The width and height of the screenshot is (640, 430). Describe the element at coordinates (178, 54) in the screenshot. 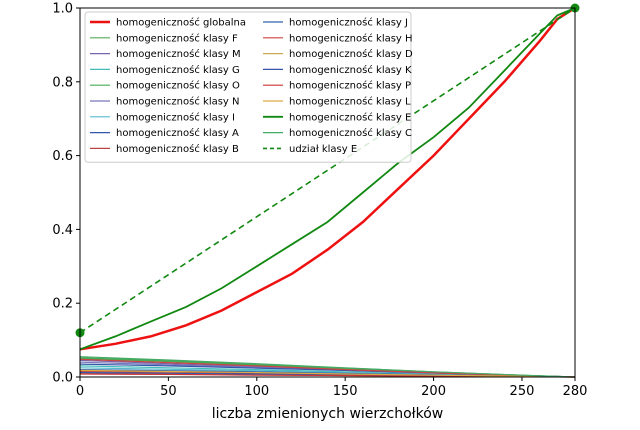

I see `legend-entry: homogeniczność klasy M` at that location.